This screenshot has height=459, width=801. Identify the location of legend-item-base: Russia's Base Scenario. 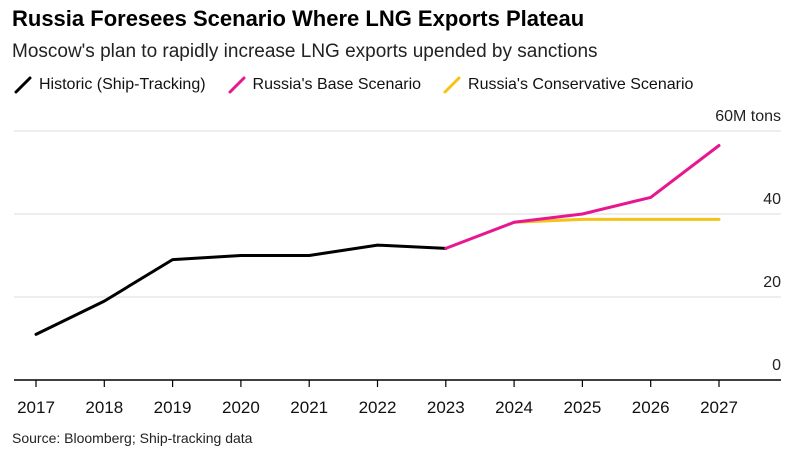
(324, 85).